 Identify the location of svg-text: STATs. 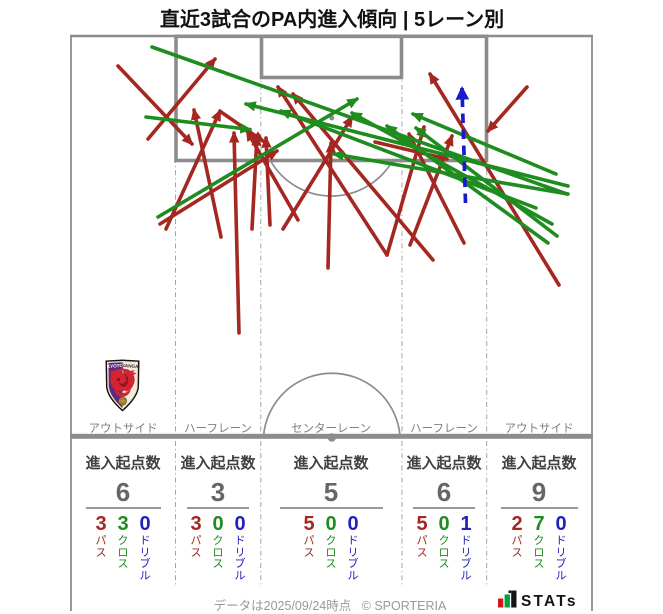
(549, 601).